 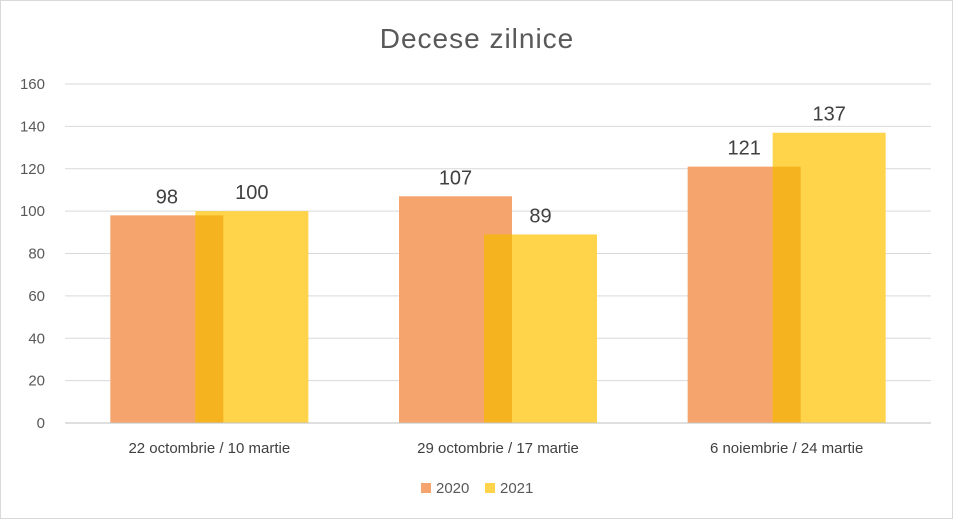 What do you see at coordinates (743, 149) in the screenshot?
I see `data-label-2020: 121` at bounding box center [743, 149].